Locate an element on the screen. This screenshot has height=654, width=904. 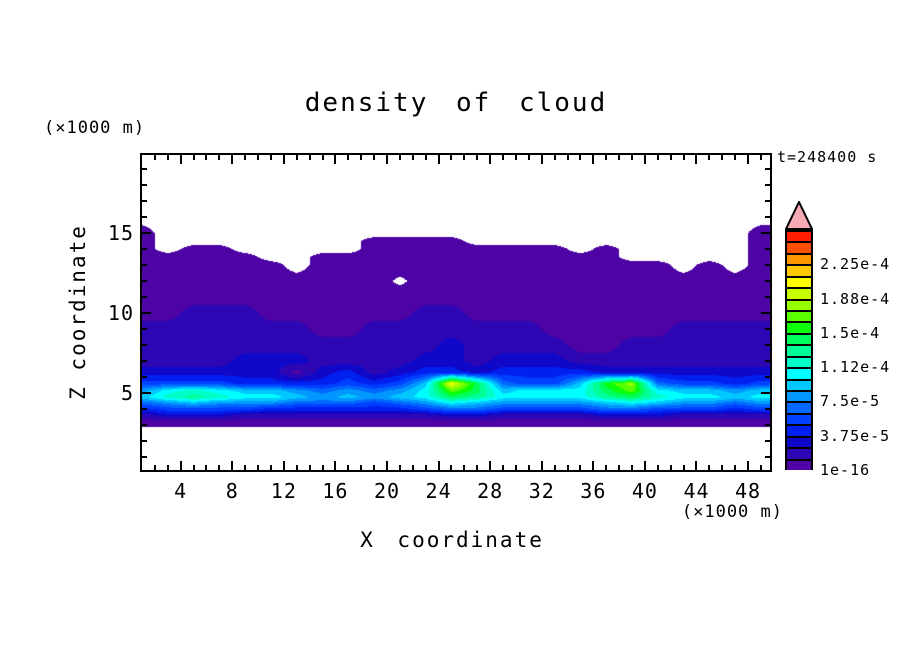
y-tick-label: 5 is located at coordinates (127, 393).